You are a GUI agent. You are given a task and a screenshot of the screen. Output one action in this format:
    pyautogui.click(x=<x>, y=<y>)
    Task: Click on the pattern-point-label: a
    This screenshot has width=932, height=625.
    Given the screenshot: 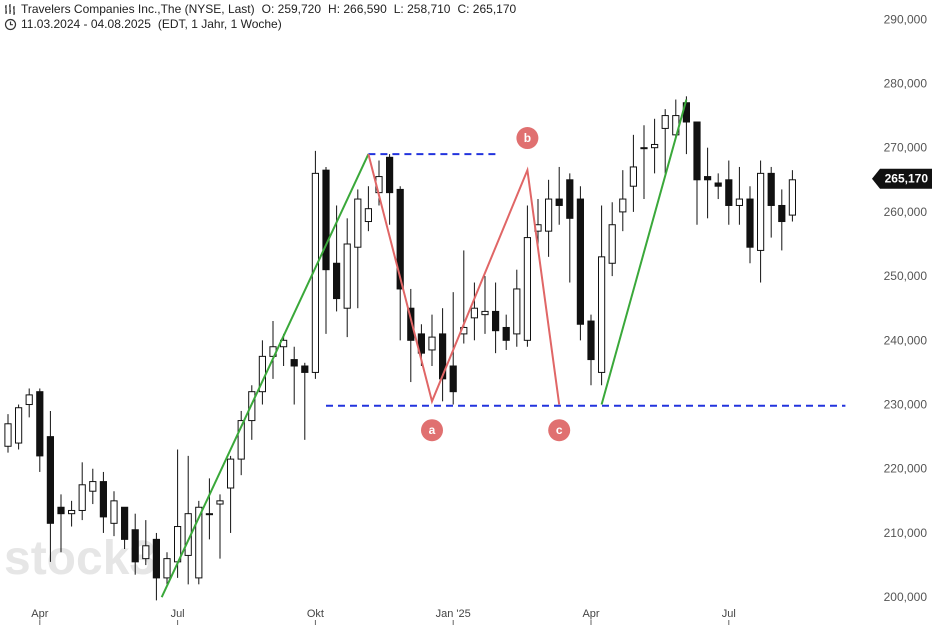 What is the action you would take?
    pyautogui.click(x=432, y=430)
    